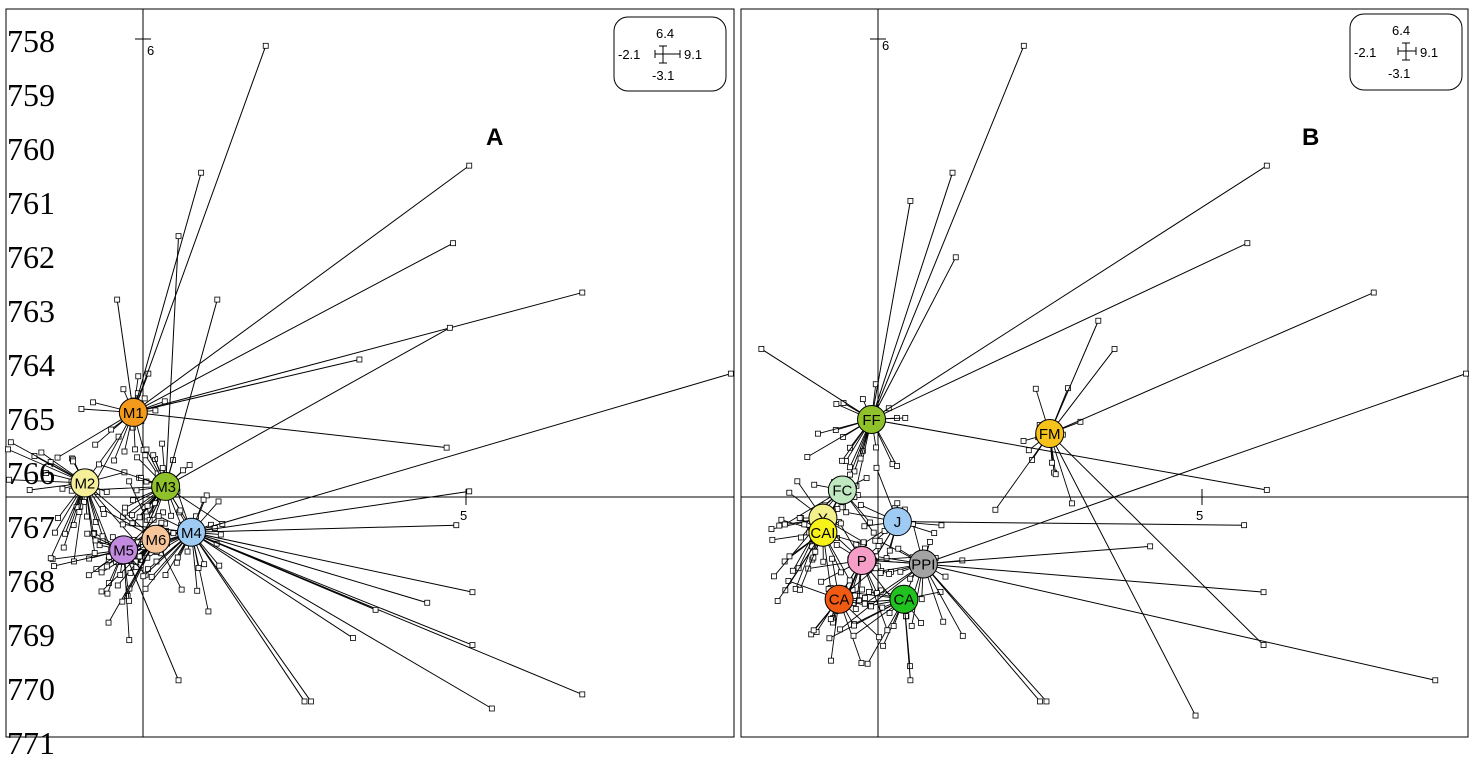 This screenshot has width=1472, height=771. I want to click on centroid-fc: FC, so click(842, 490).